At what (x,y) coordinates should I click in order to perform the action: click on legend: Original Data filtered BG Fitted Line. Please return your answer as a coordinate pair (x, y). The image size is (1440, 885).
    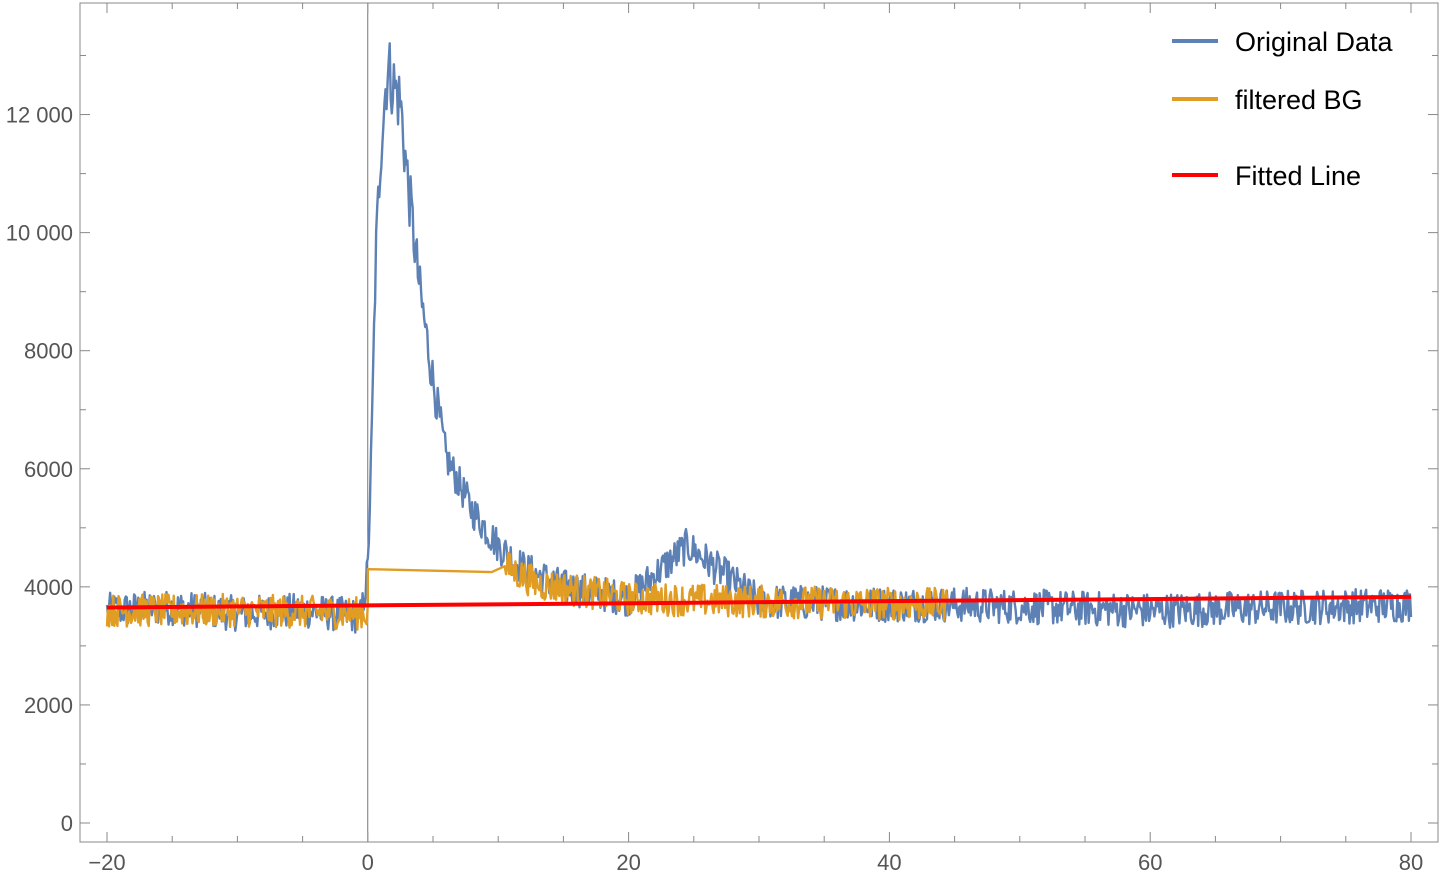
    Looking at the image, I should click on (1283, 109).